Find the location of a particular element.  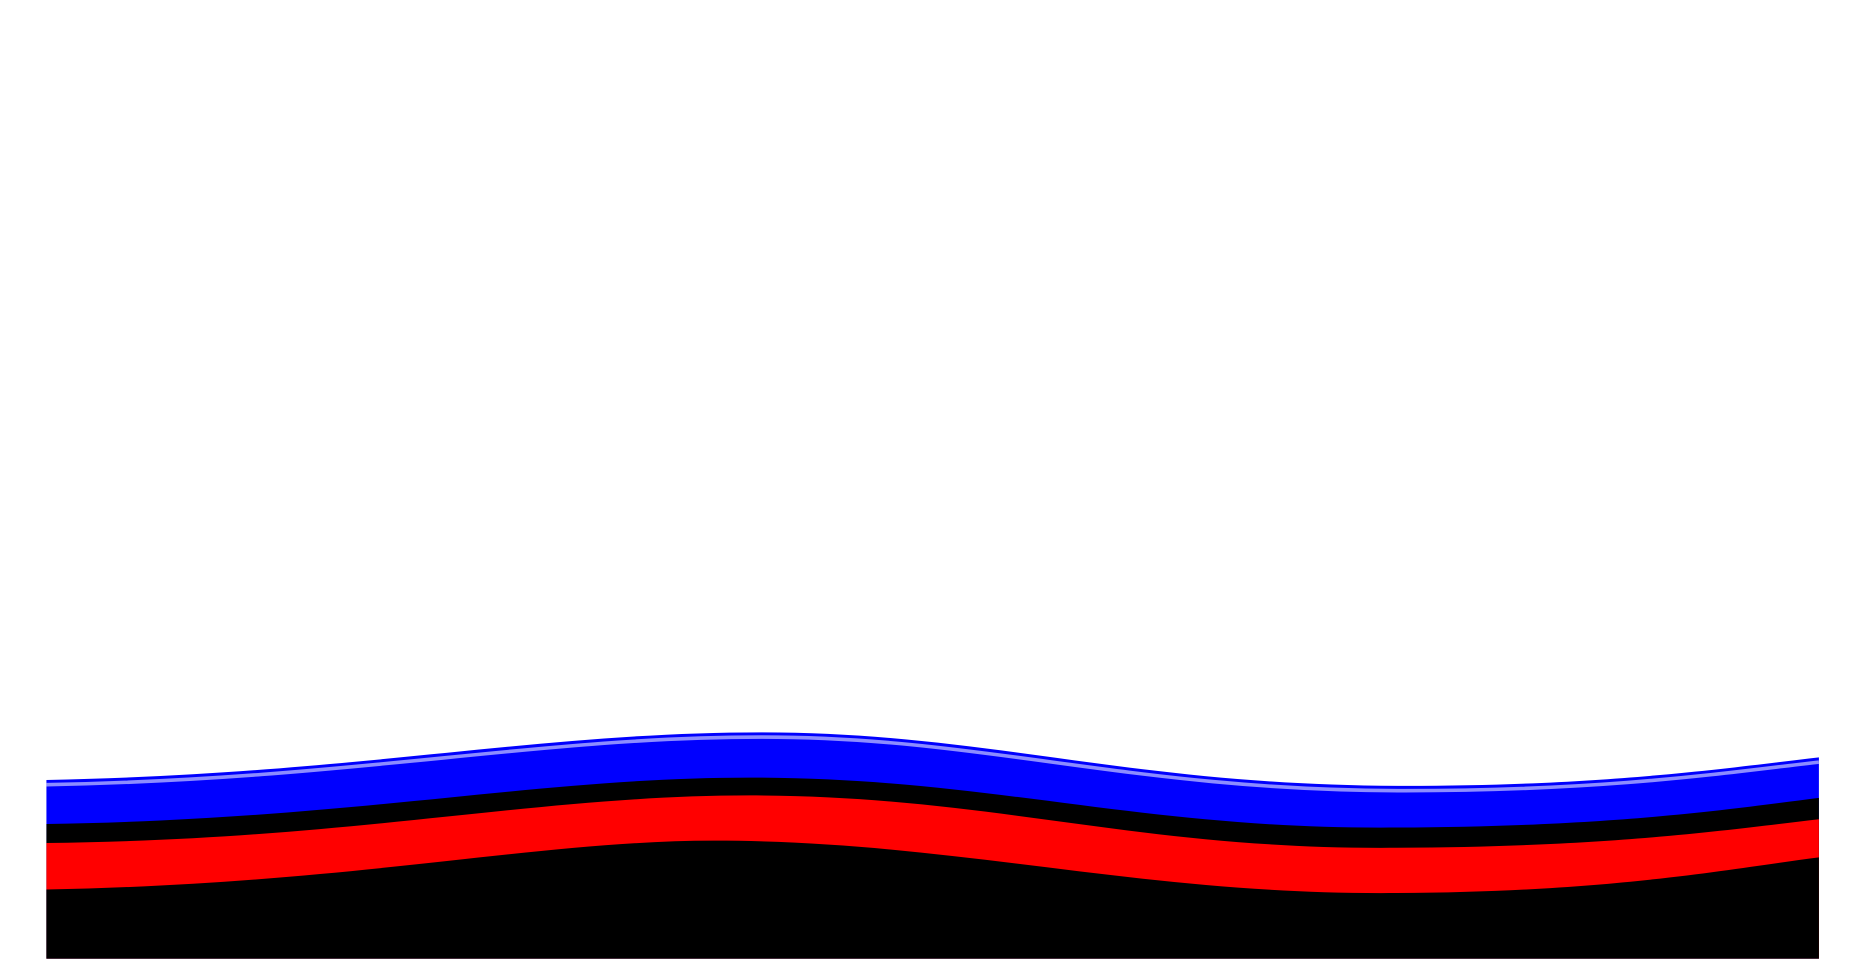

black-base-layer is located at coordinates (932, 899).